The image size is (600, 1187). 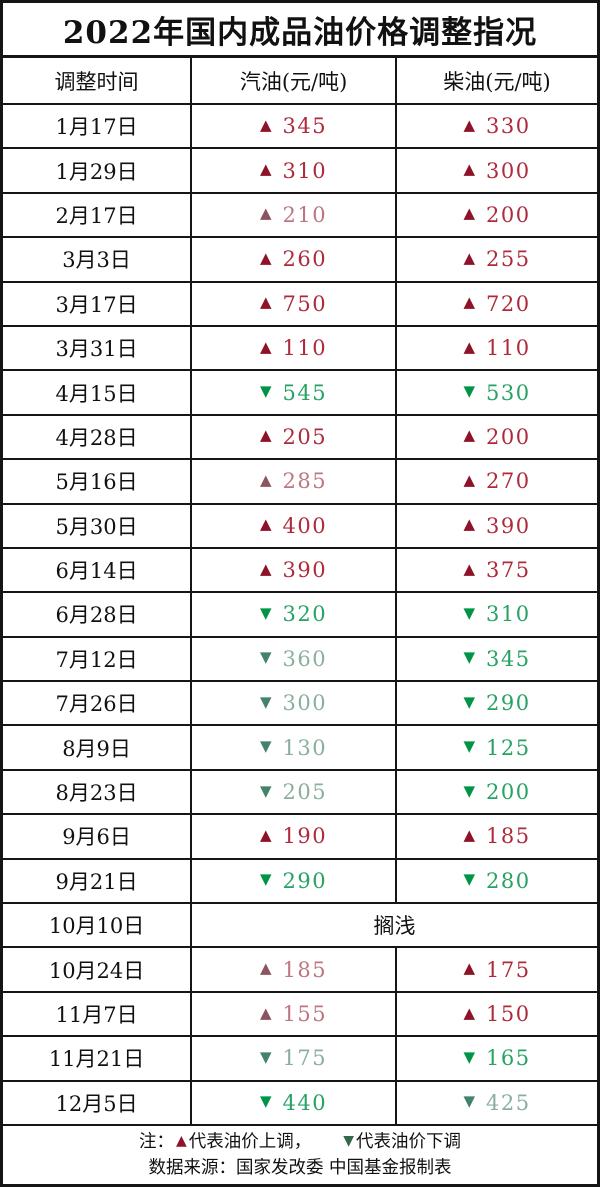 I want to click on date-cell: 4月15日, so click(x=96, y=393).